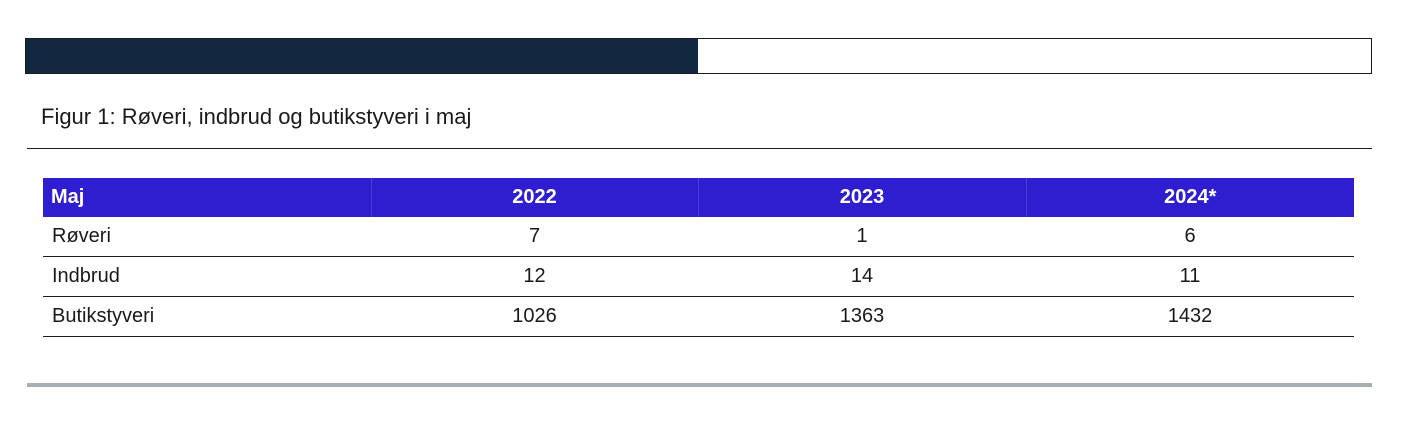  Describe the element at coordinates (207, 197) in the screenshot. I see `column-header-month: Maj` at that location.